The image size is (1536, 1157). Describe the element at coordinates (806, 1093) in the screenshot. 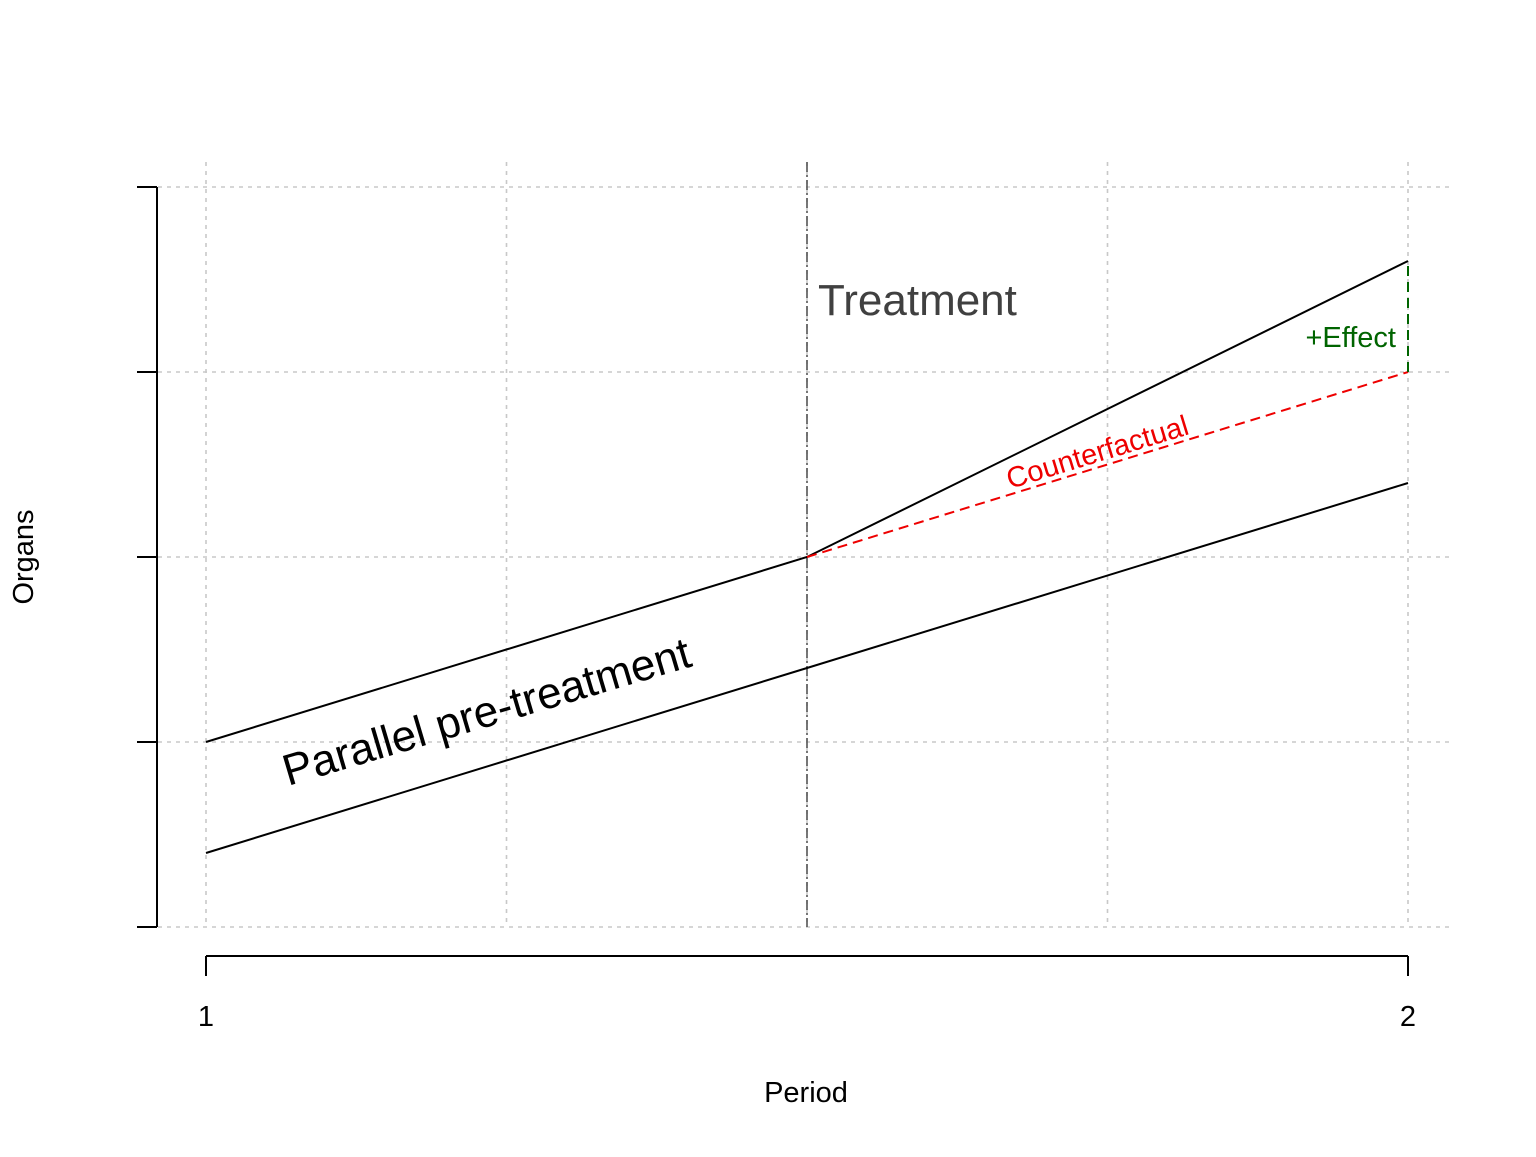

I see `x-axis-label: Period` at that location.